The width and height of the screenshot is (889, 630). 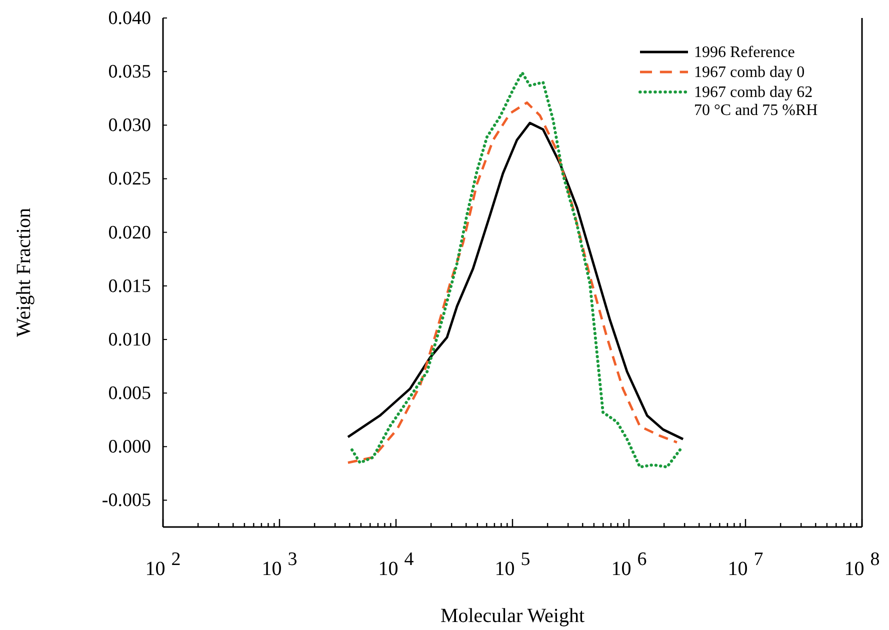 I want to click on y-tick-label: 0.040, so click(x=129, y=18).